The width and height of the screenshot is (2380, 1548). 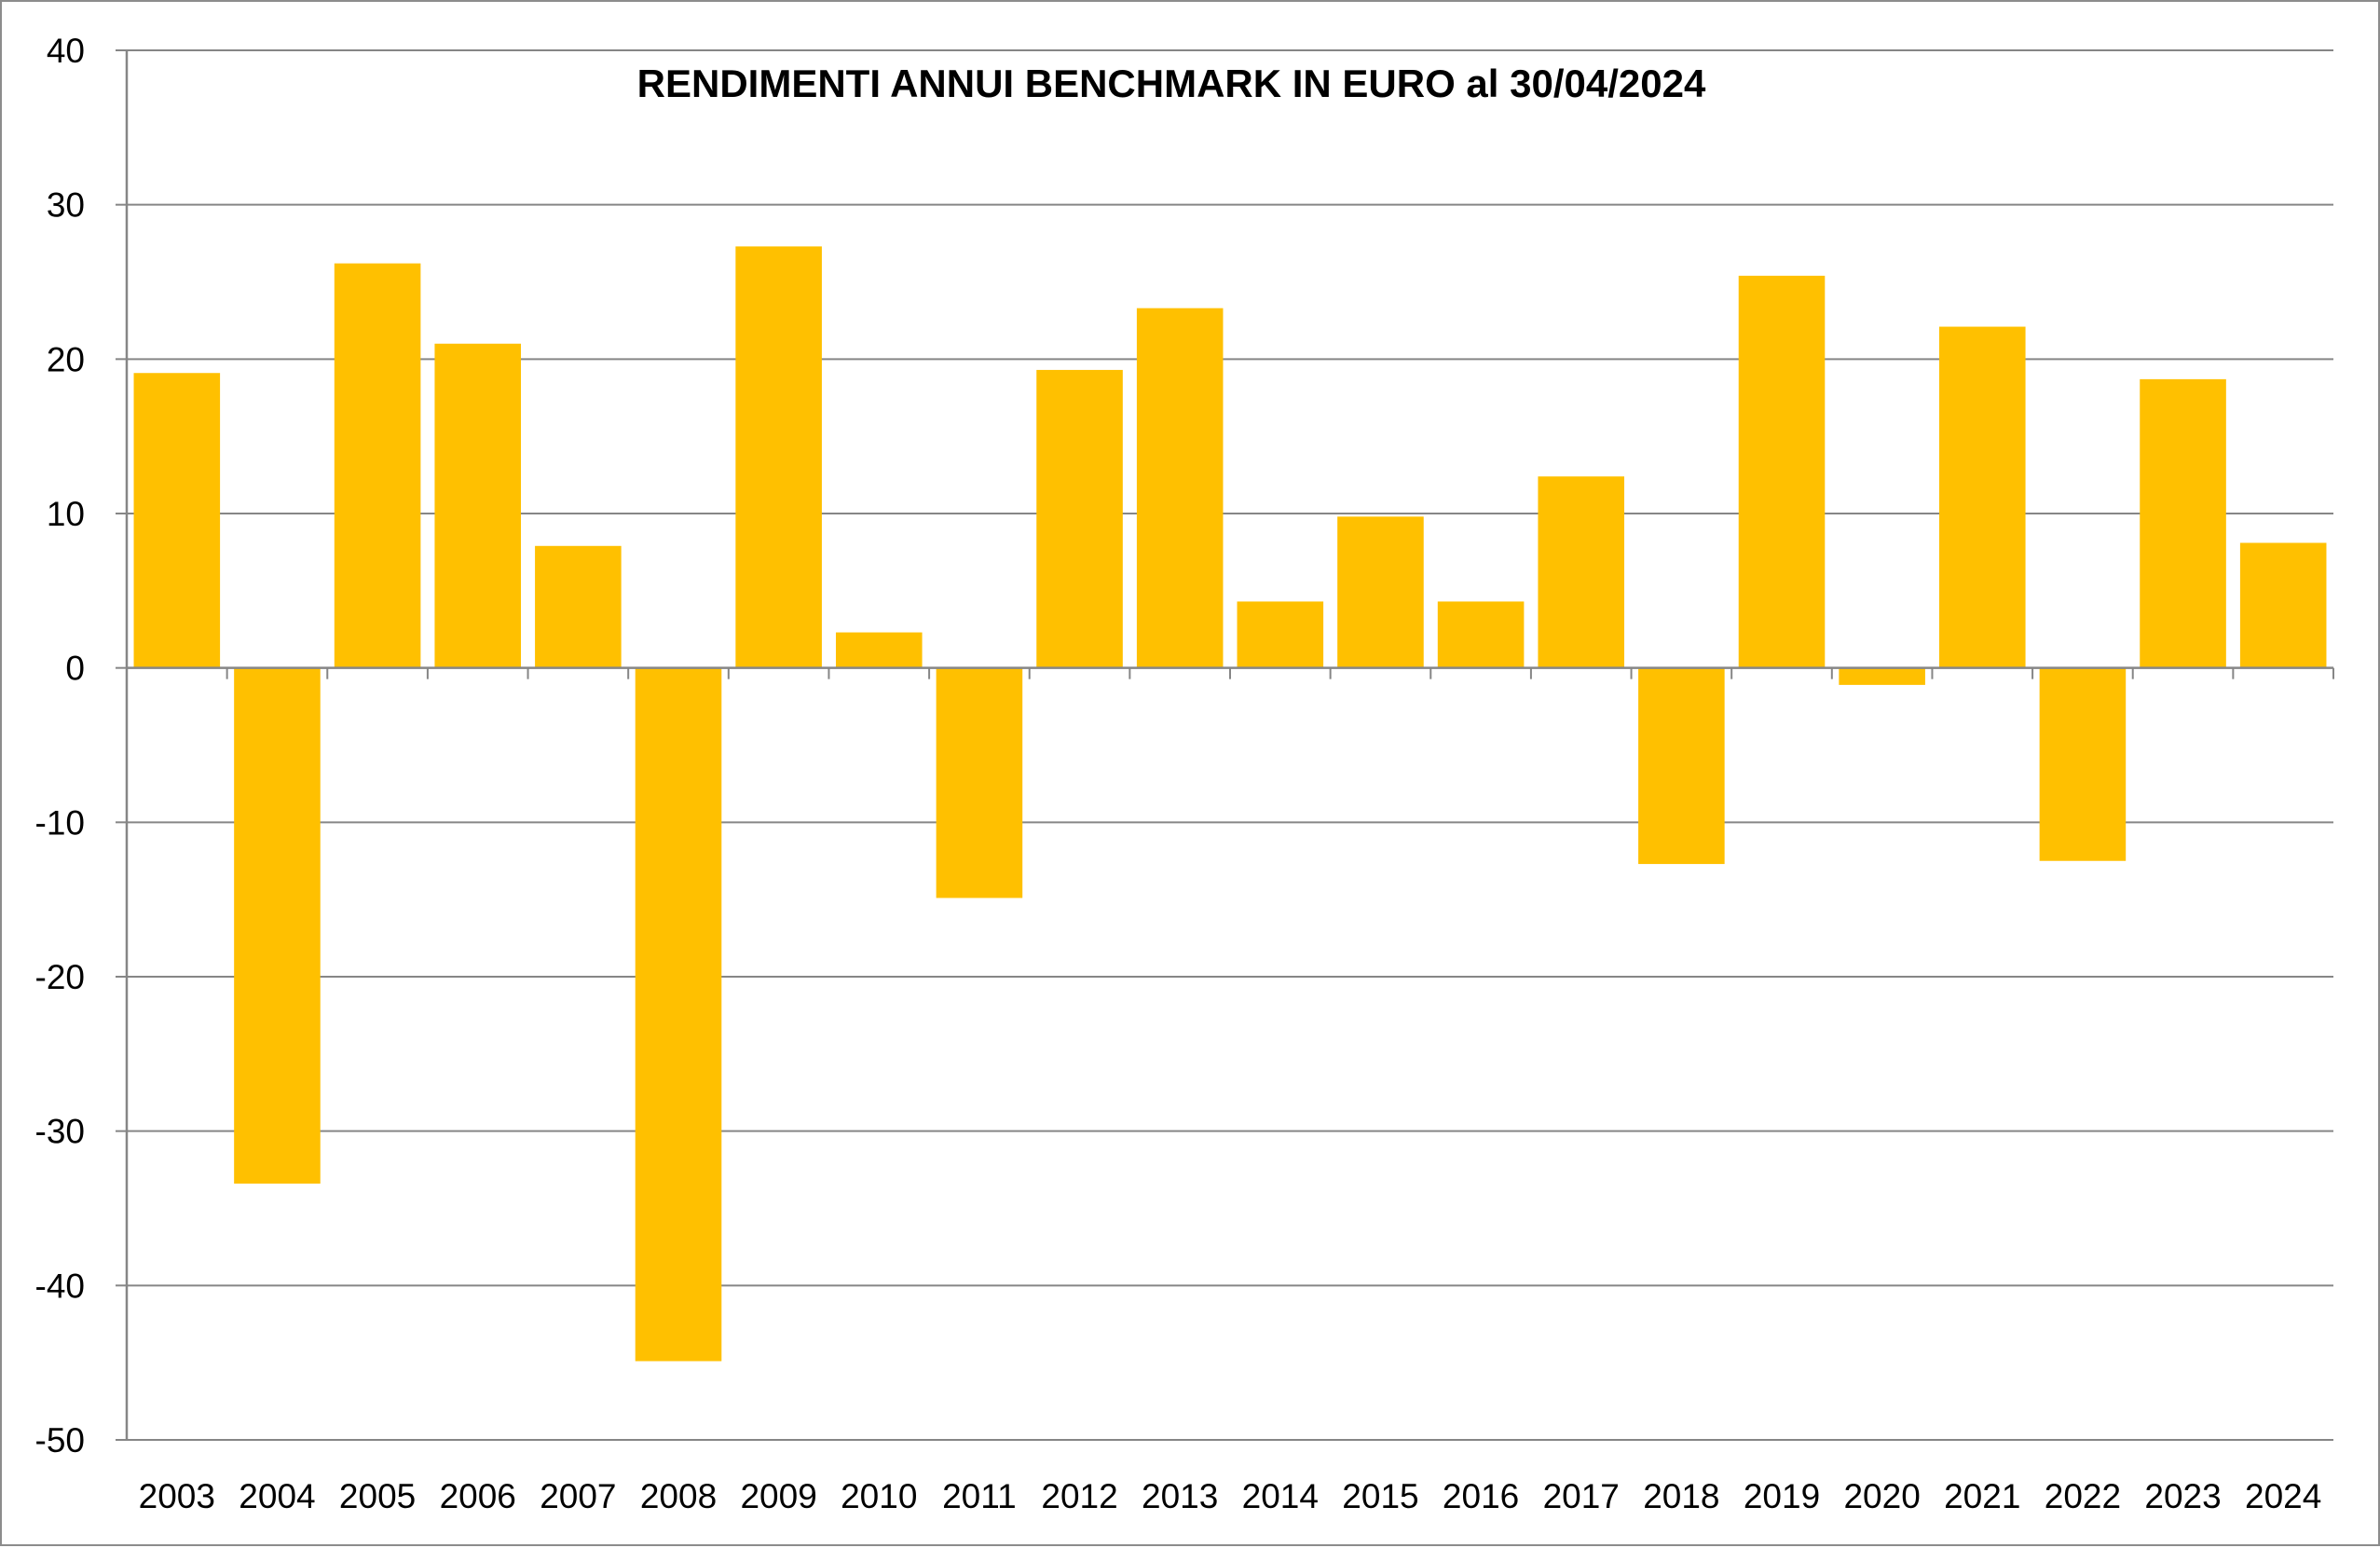 What do you see at coordinates (879, 1496) in the screenshot?
I see `x-tick-label-2010: 2010` at bounding box center [879, 1496].